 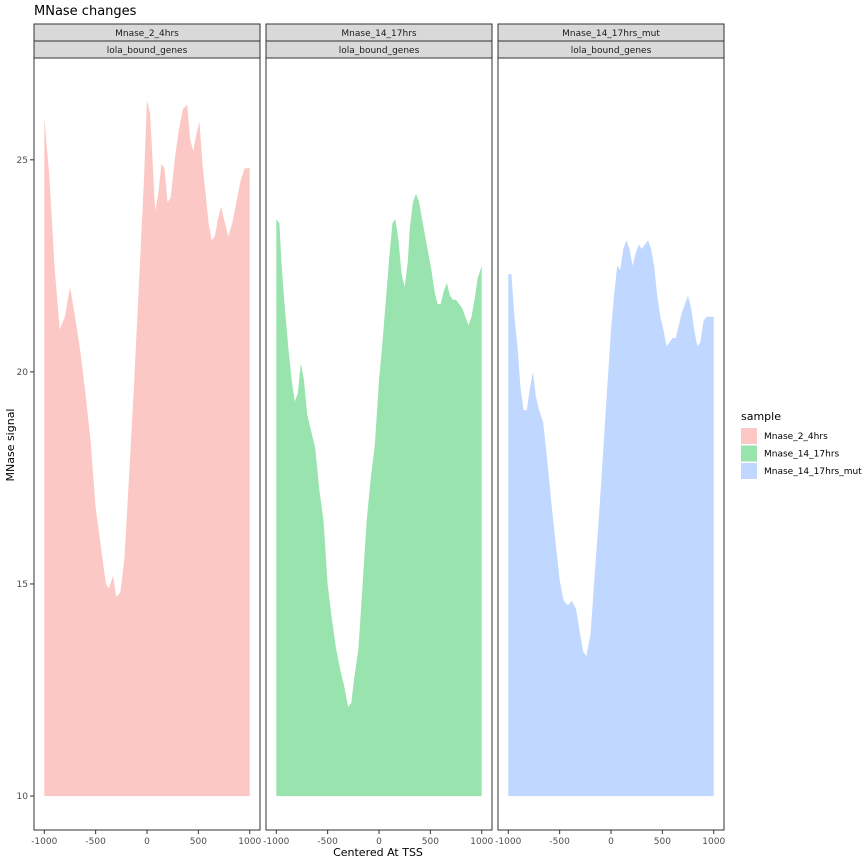 I want to click on strip-top-label: Mnase_2_4hrs, so click(x=147, y=34).